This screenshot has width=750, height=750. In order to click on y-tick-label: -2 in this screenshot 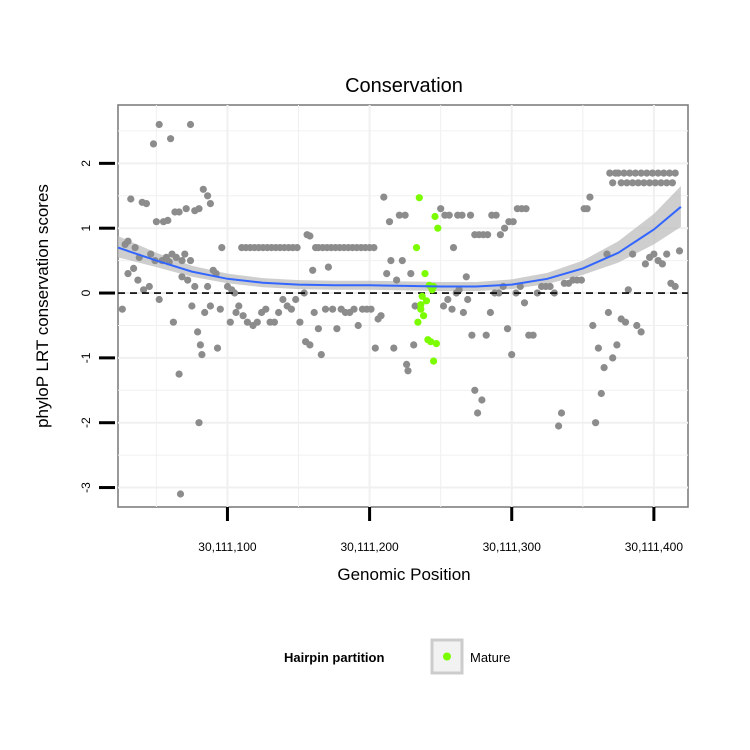, I will do `click(86, 422)`.